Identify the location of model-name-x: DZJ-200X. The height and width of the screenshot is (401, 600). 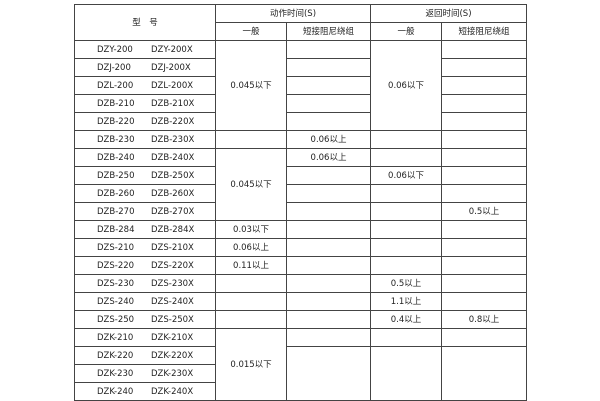
(171, 67).